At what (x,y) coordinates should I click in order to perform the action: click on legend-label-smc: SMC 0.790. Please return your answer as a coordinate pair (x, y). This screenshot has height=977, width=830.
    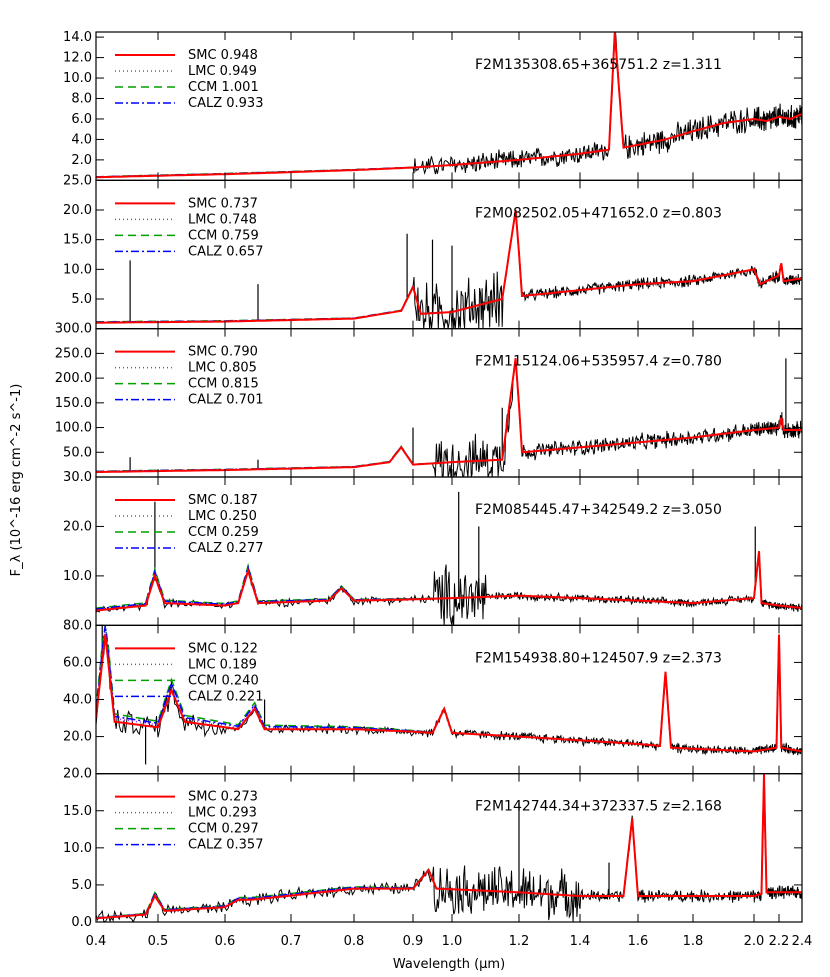
    Looking at the image, I should click on (223, 352).